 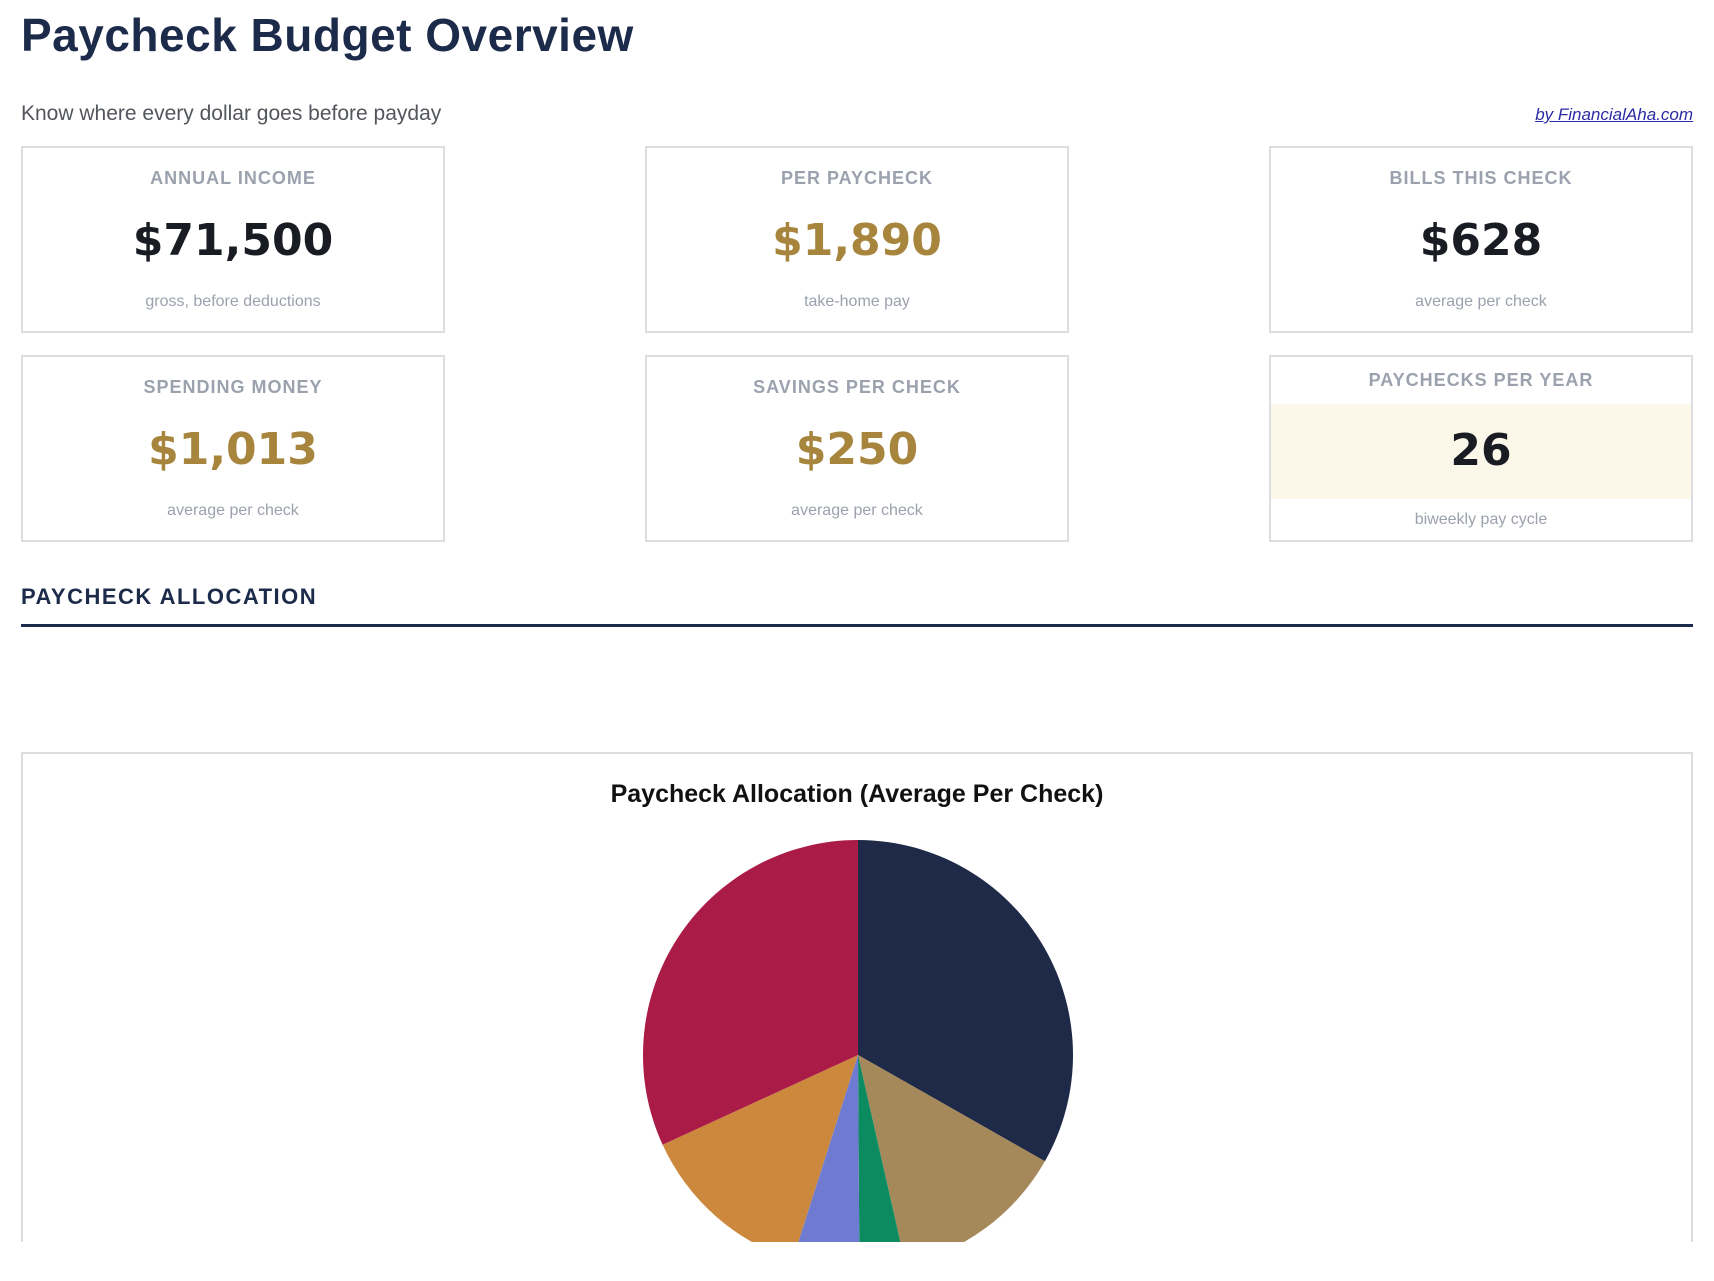 What do you see at coordinates (857, 794) in the screenshot?
I see `chart-title: Paycheck Allocation (Average Per Check)` at bounding box center [857, 794].